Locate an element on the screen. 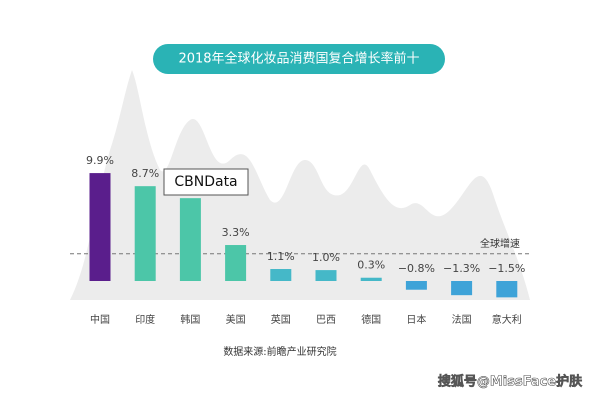  x-tick-label: 印度 is located at coordinates (145, 319).